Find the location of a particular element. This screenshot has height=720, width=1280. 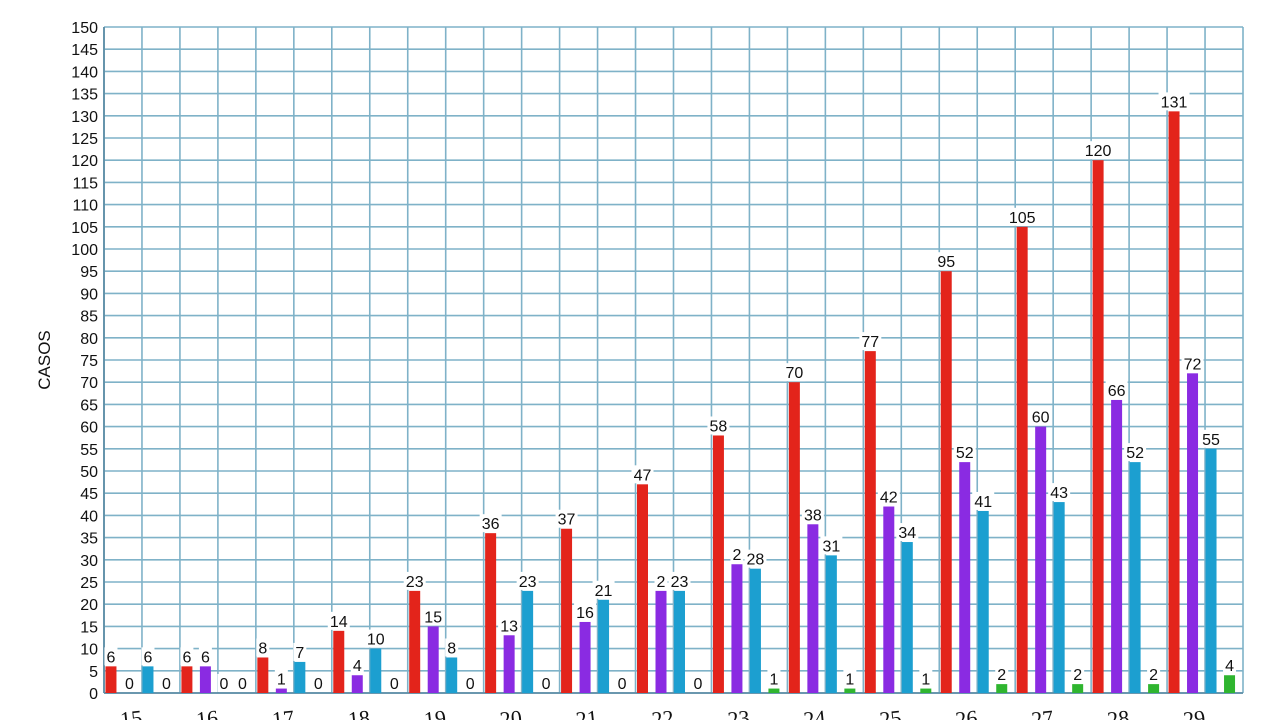

y-tick-label: 30 is located at coordinates (89, 561).